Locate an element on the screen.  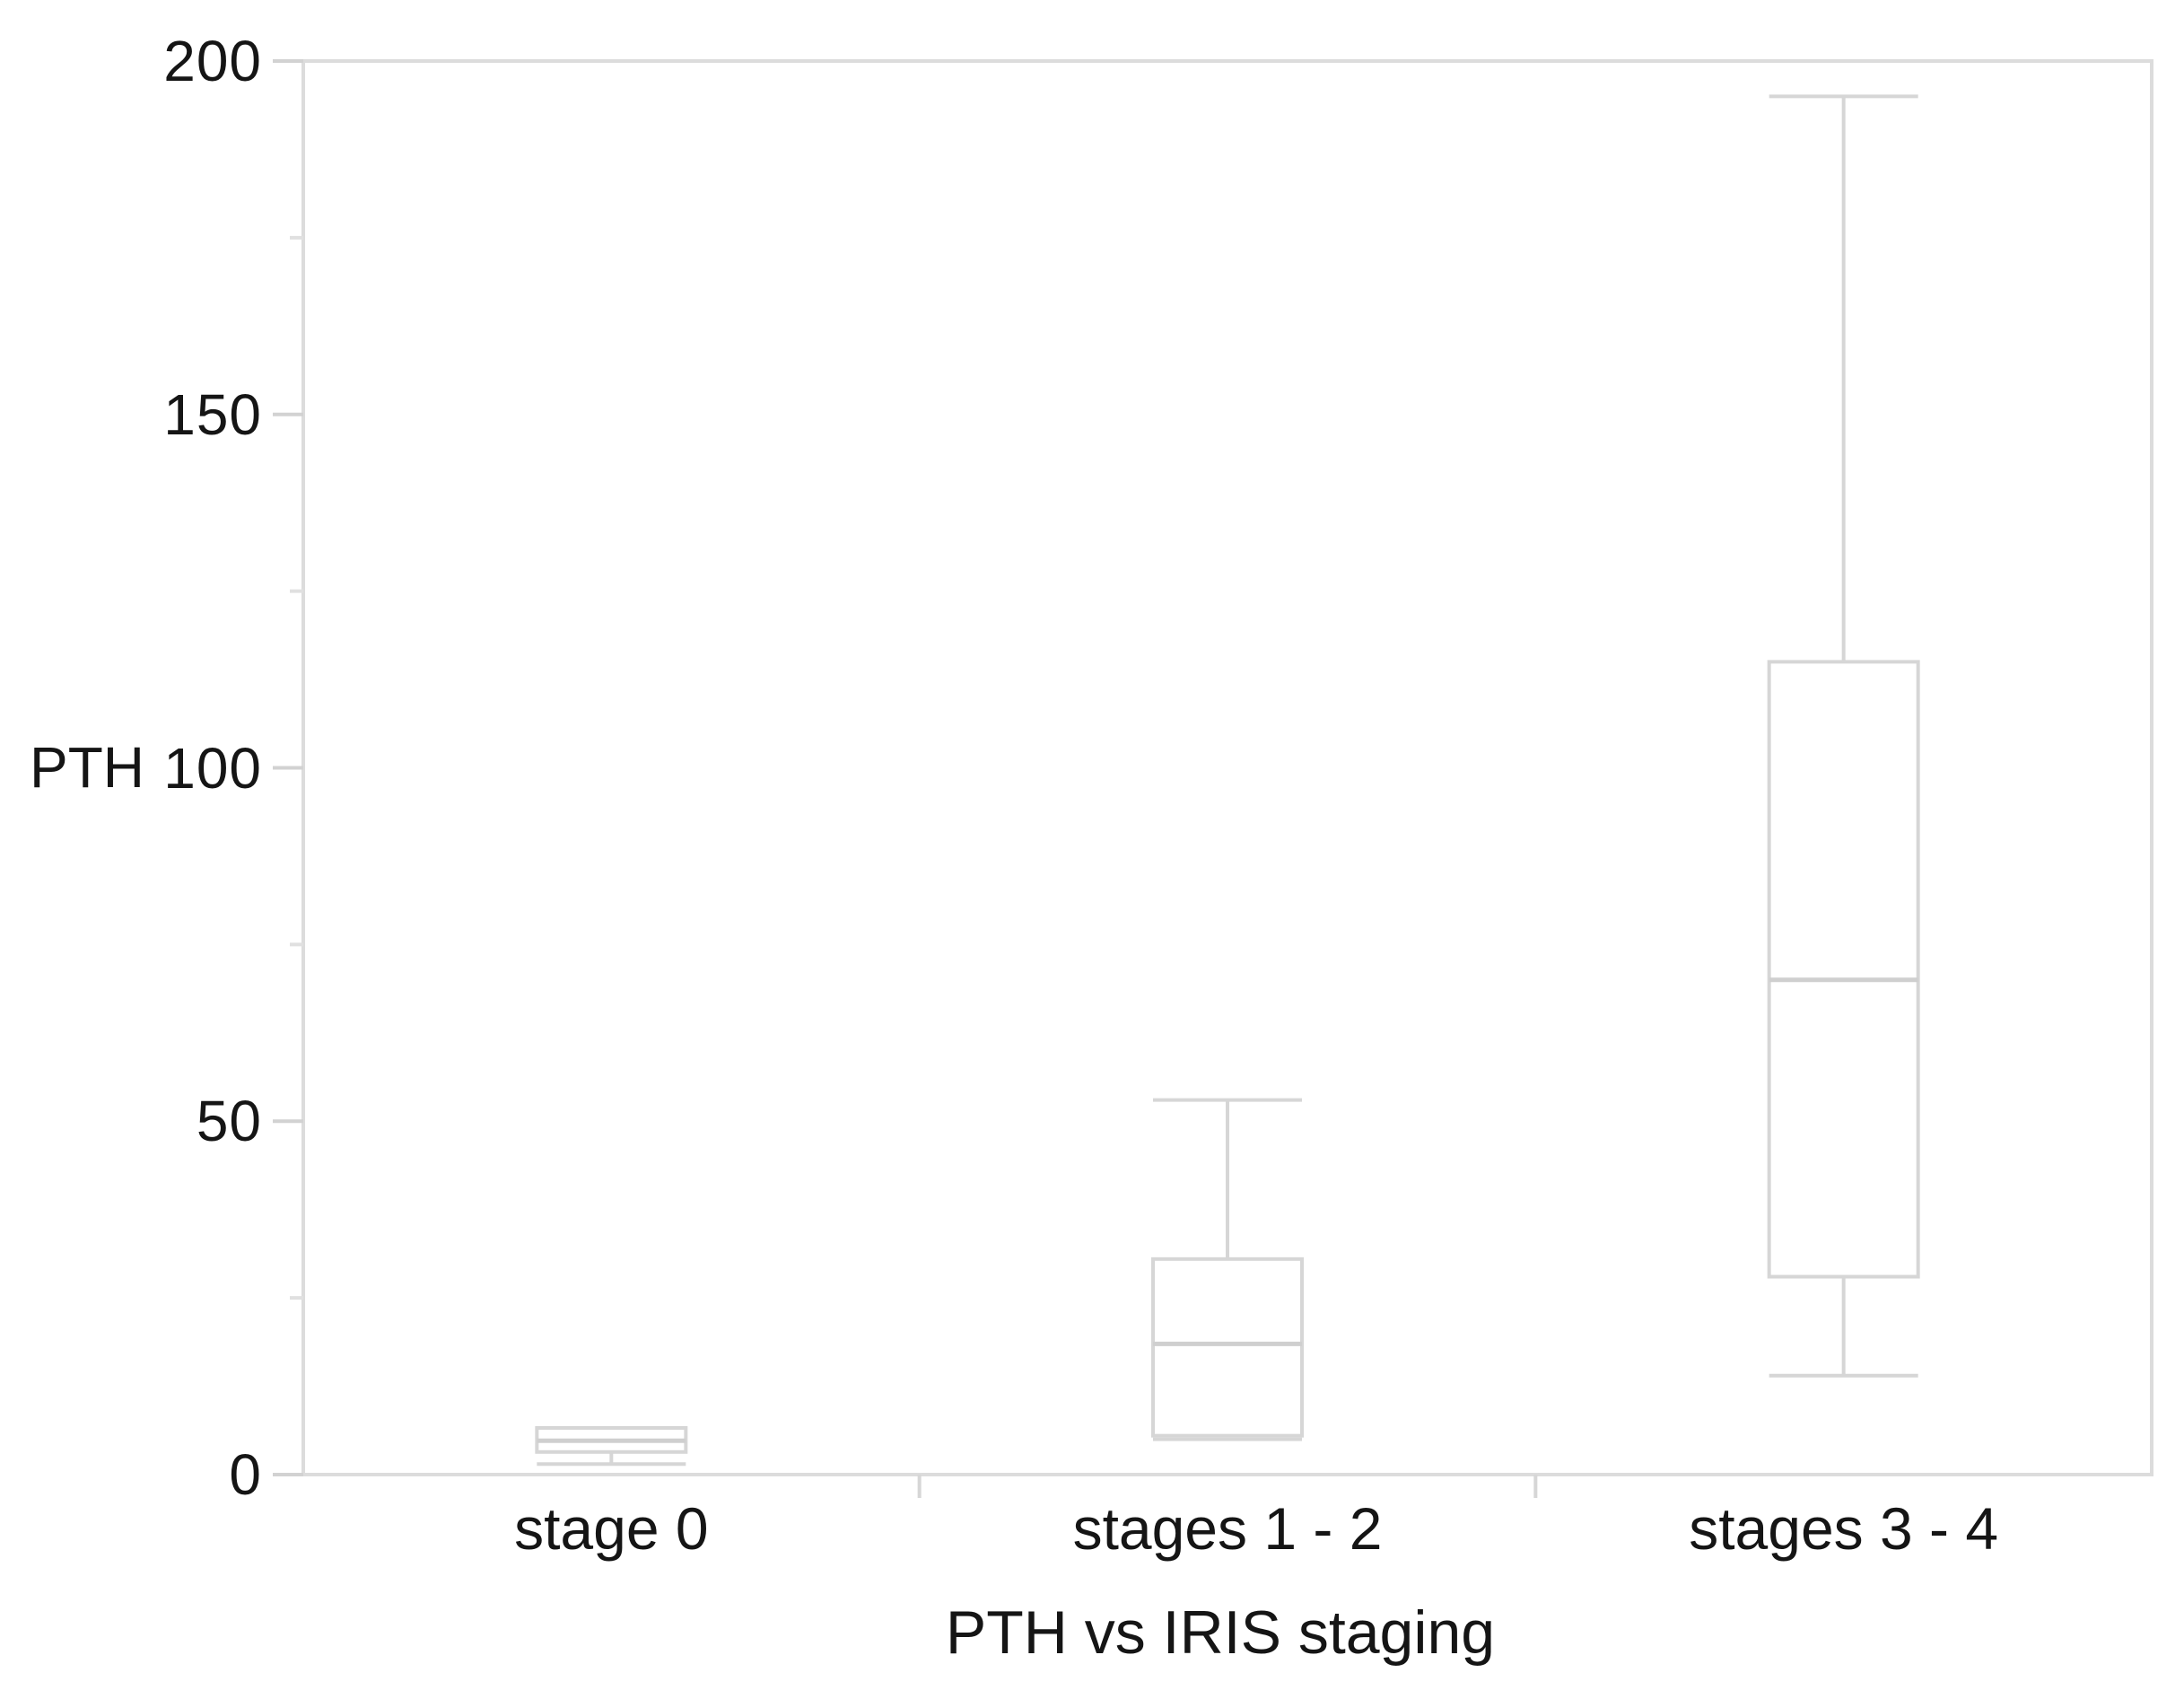
y-tick-label: 0 is located at coordinates (245, 1475).